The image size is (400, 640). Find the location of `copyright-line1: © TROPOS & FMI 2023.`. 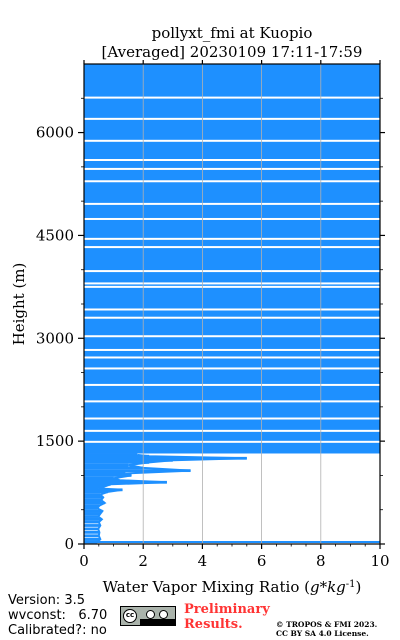

copyright-line1: © TROPOS & FMI 2023. is located at coordinates (327, 624).